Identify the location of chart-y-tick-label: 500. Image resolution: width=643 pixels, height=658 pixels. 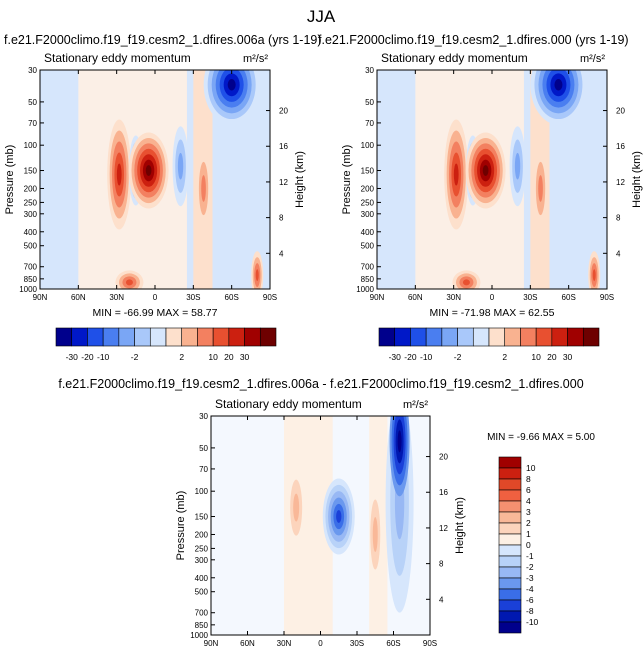
(202, 592).